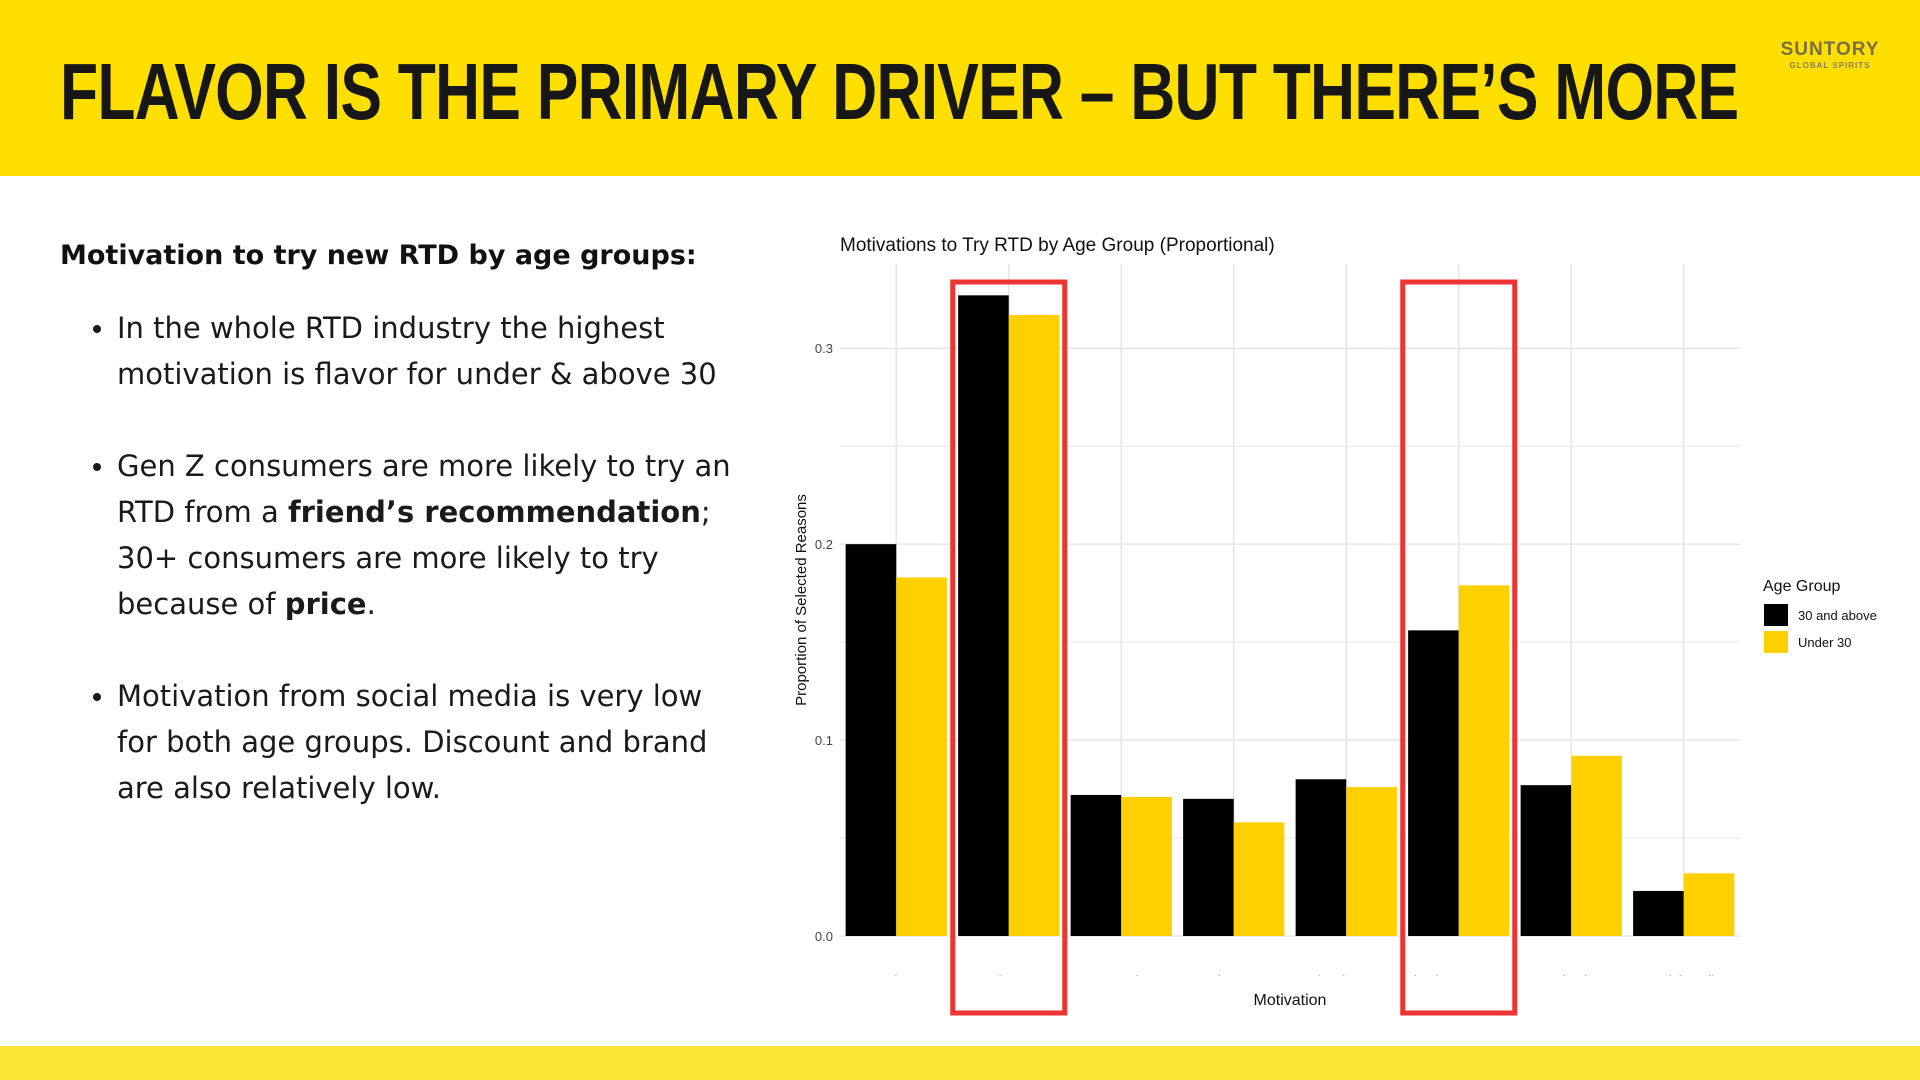  I want to click on x-tick-label: Brand, so click(1121, 980).